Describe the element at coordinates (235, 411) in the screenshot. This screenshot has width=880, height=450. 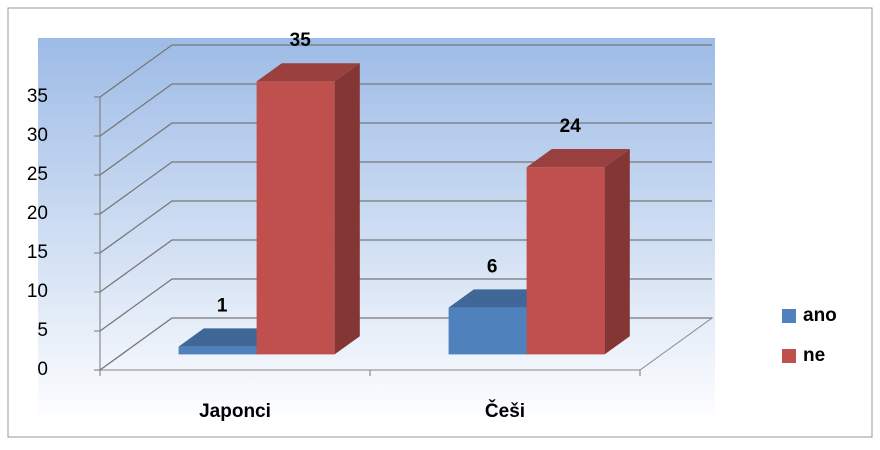
I see `x-tick-label: Japonci` at that location.